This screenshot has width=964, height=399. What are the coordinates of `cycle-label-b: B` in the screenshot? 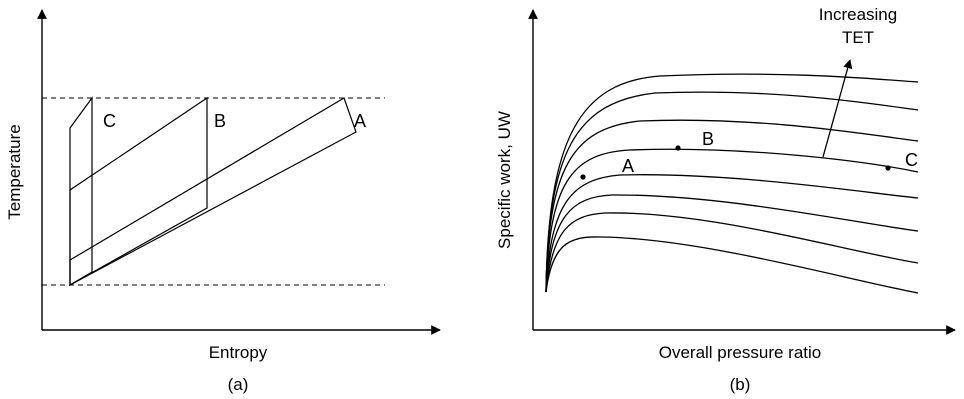 It's located at (220, 121).